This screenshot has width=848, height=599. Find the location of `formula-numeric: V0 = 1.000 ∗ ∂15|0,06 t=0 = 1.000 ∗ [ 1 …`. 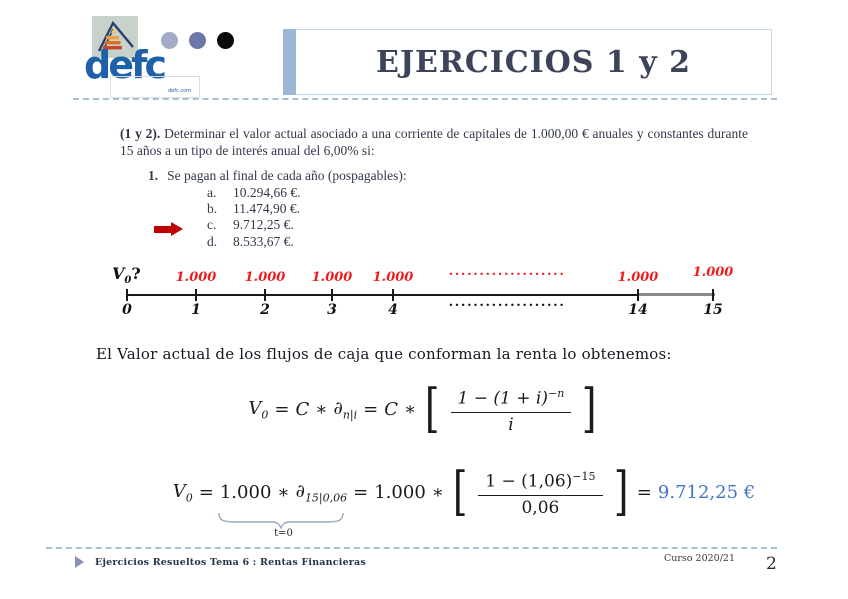

formula-numeric: V0 = 1.000 ∗ ∂15|0,06 t=0 = 1.000 ∗ [ 1 … is located at coordinates (464, 500).